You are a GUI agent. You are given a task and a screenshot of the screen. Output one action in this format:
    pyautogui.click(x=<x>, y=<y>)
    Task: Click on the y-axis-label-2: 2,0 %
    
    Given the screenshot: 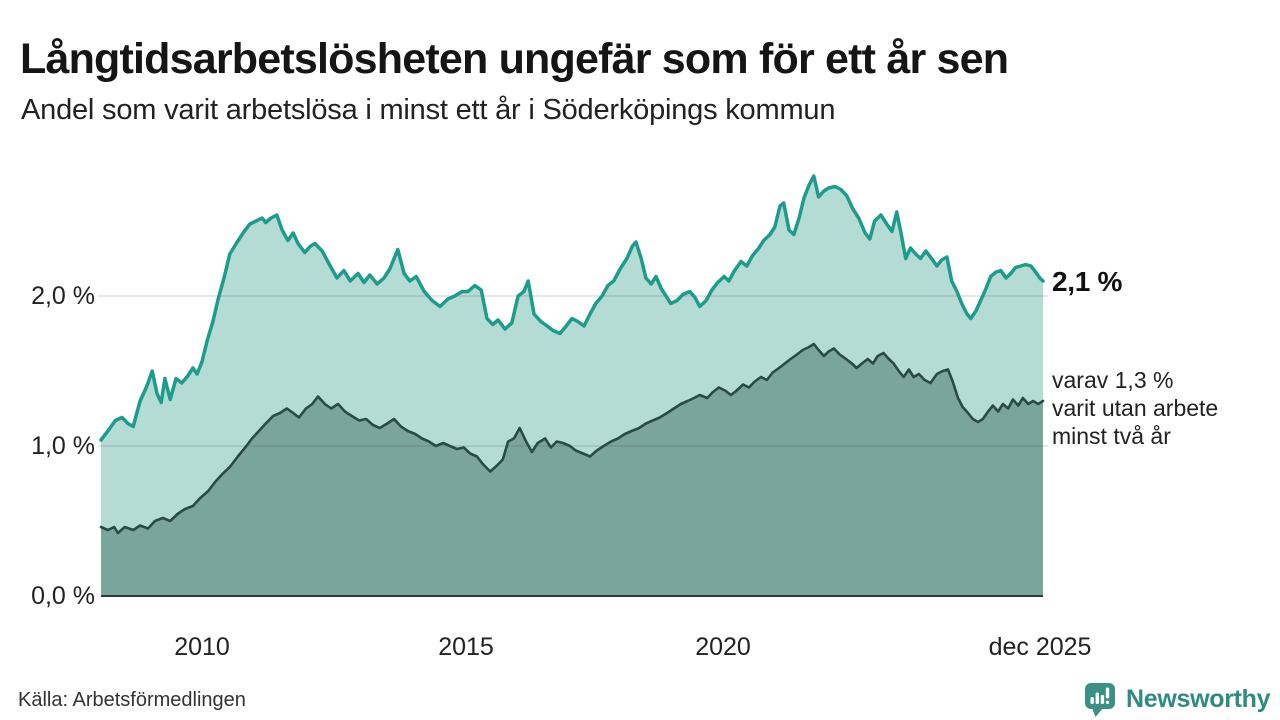 What is the action you would take?
    pyautogui.click(x=63, y=296)
    